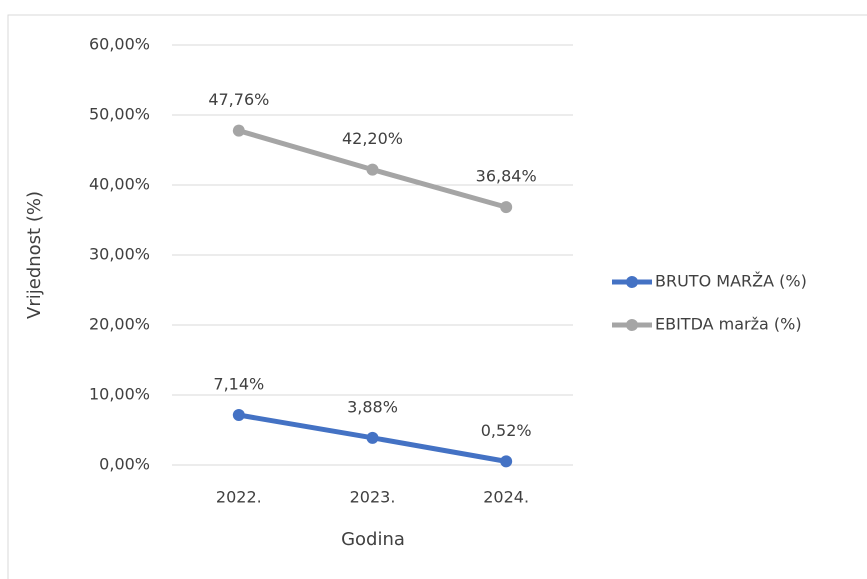 The width and height of the screenshot is (867, 579). Describe the element at coordinates (239, 497) in the screenshot. I see `x-tick-label: 2022.` at that location.